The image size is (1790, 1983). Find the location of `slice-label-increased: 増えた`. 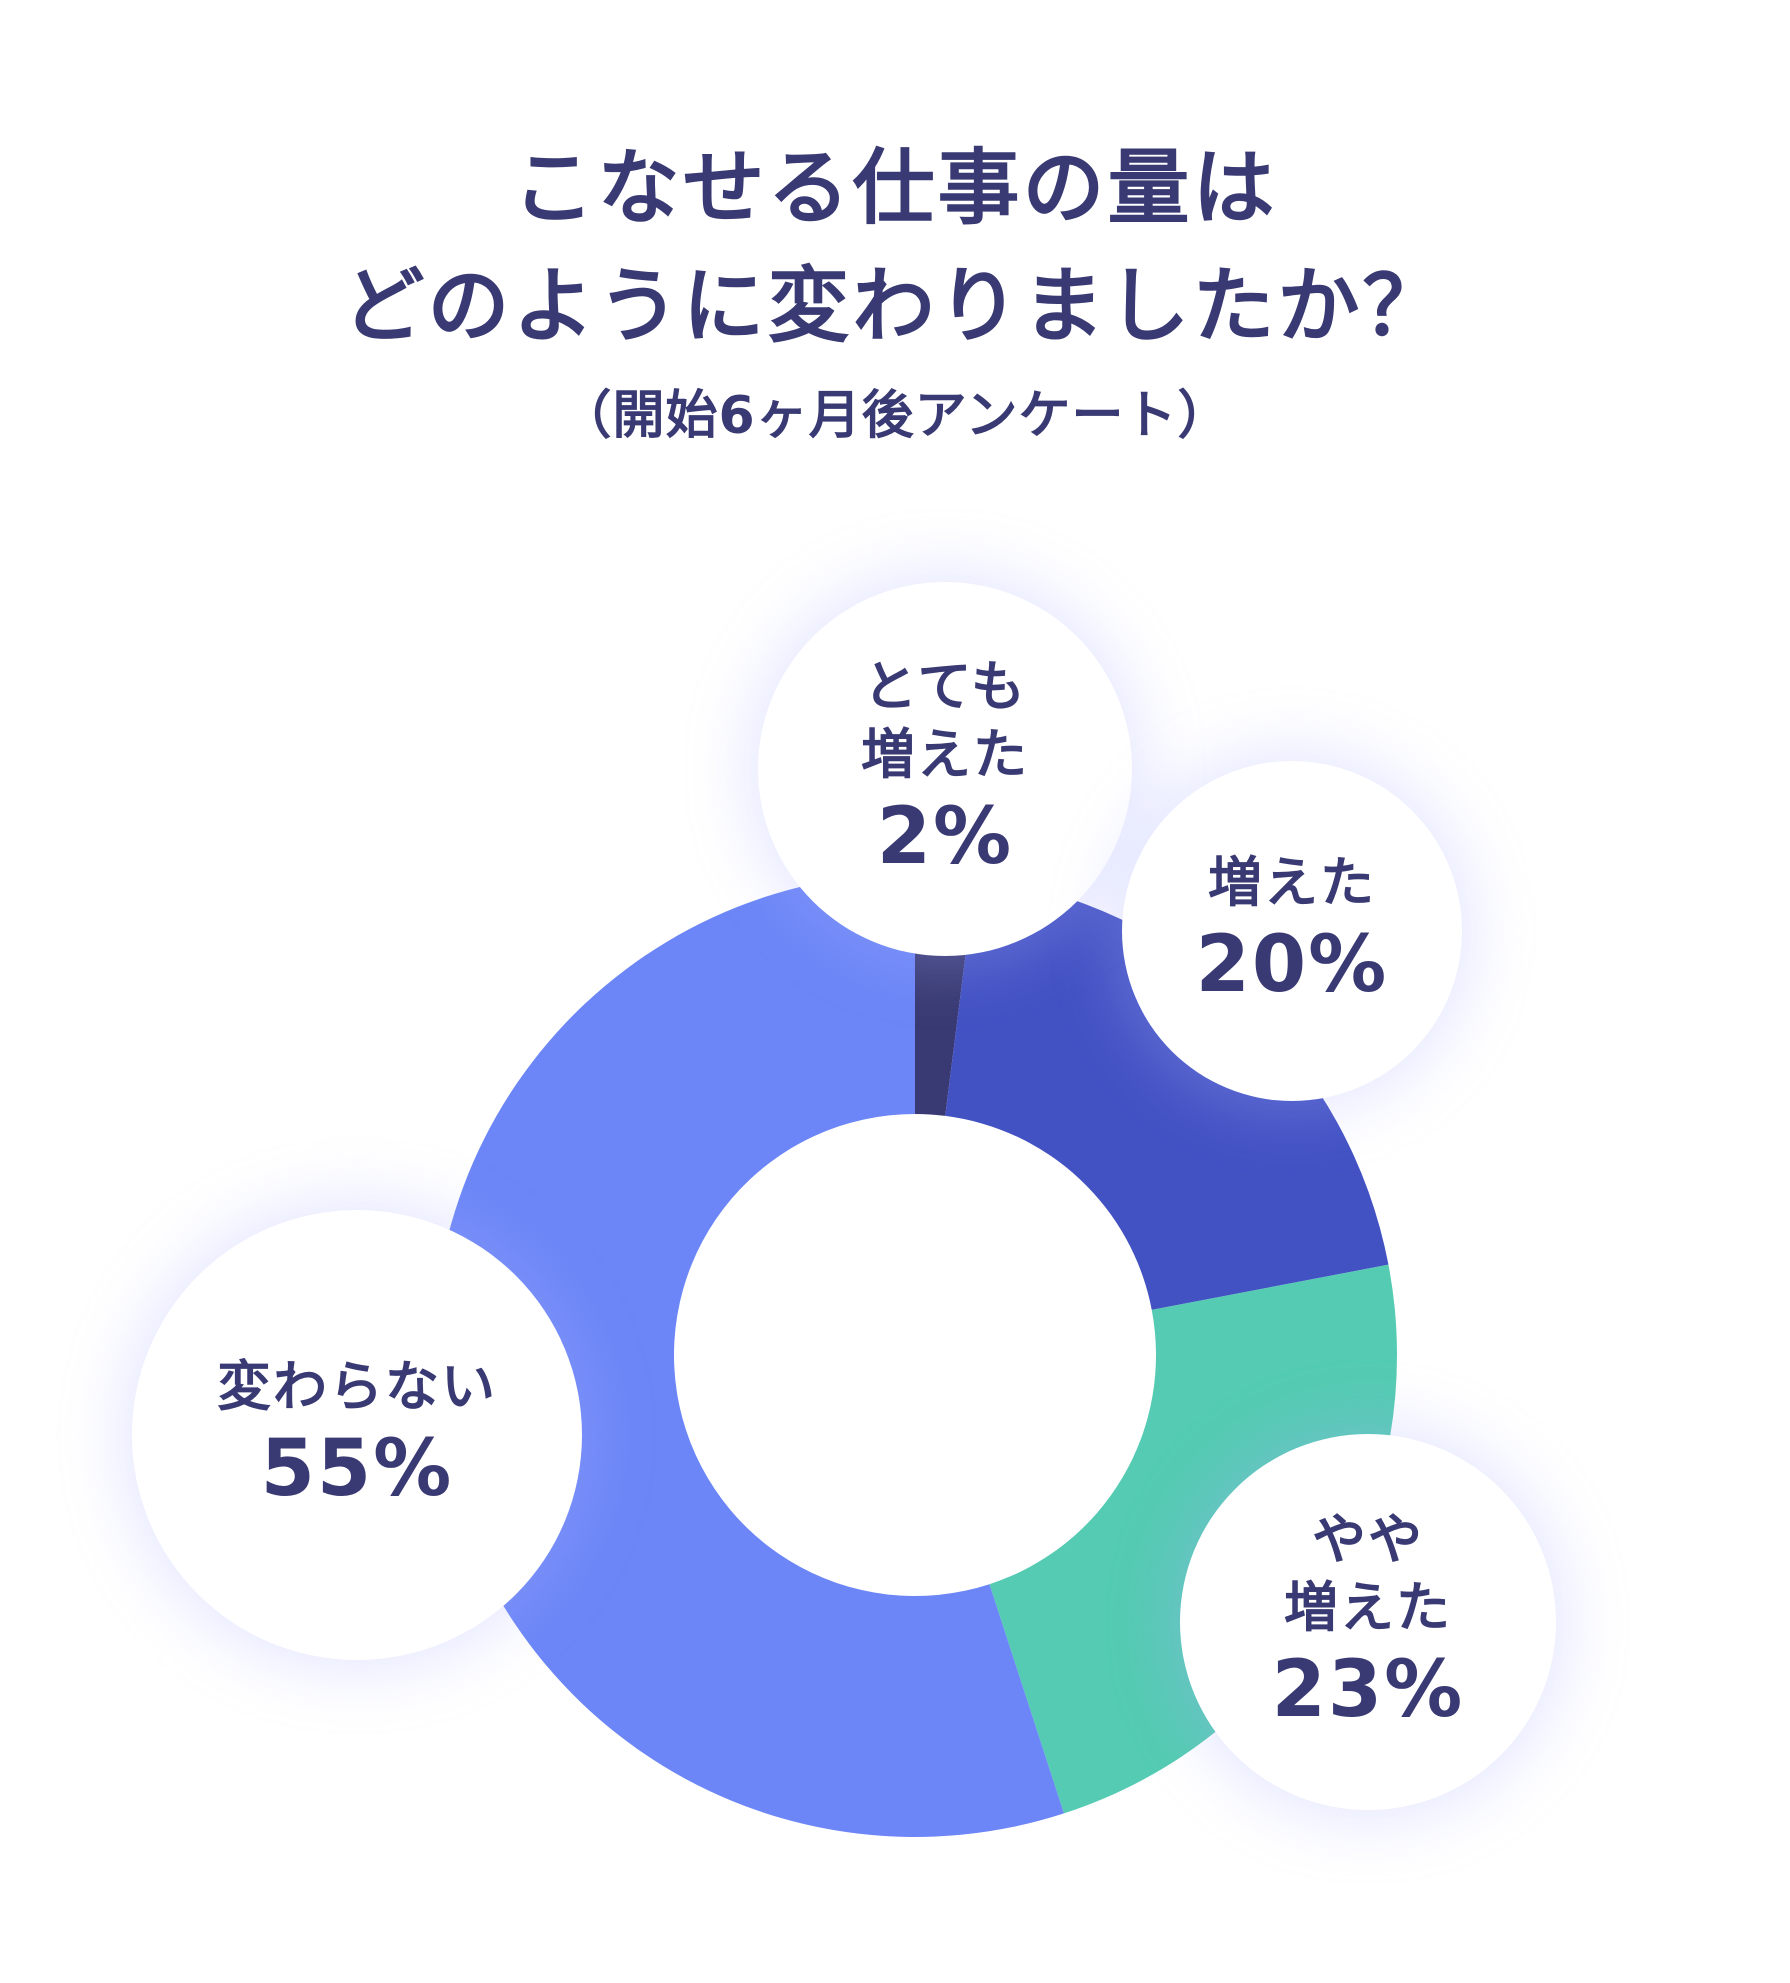

slice-label-increased: 増えた is located at coordinates (1292, 882).